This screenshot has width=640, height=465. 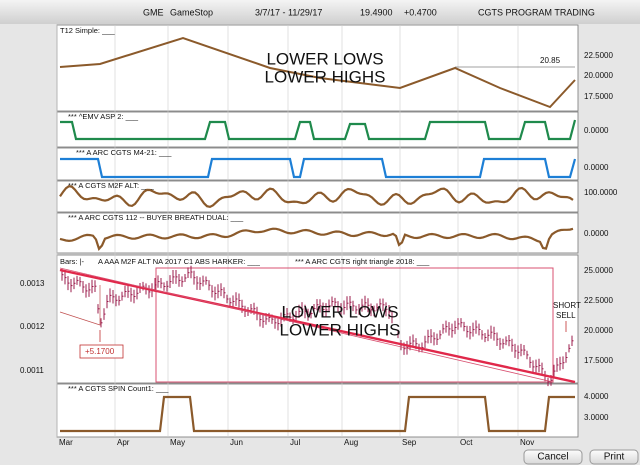 What do you see at coordinates (317, 414) in the screenshot?
I see `spin-line` at bounding box center [317, 414].